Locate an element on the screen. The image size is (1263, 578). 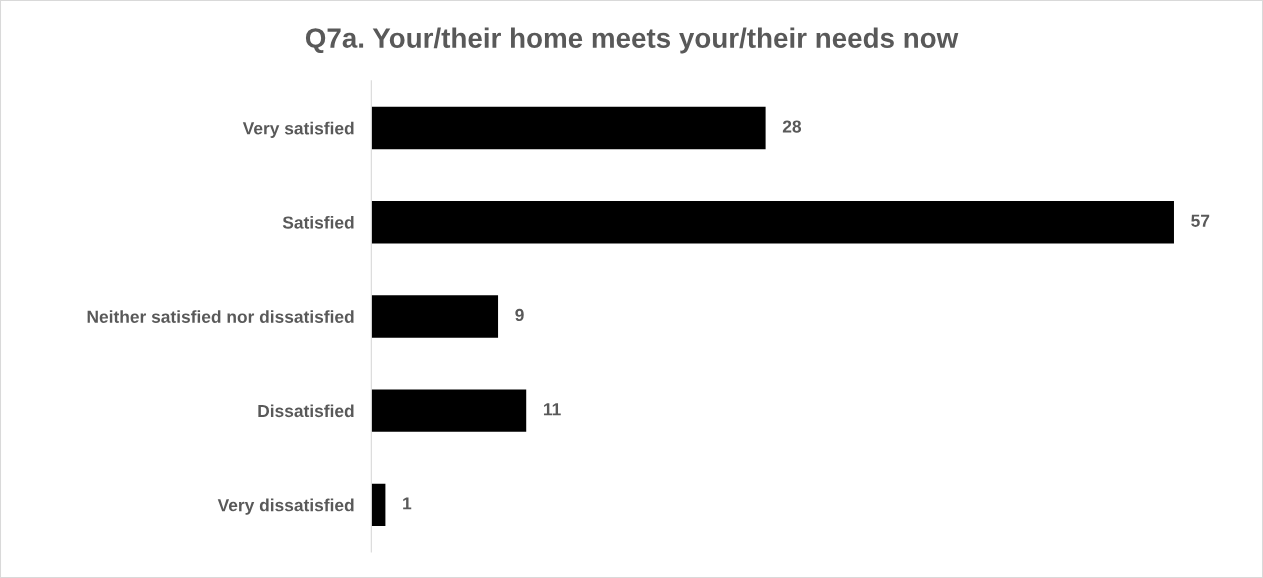
y-tick-label: Very satisfied is located at coordinates (298, 129).